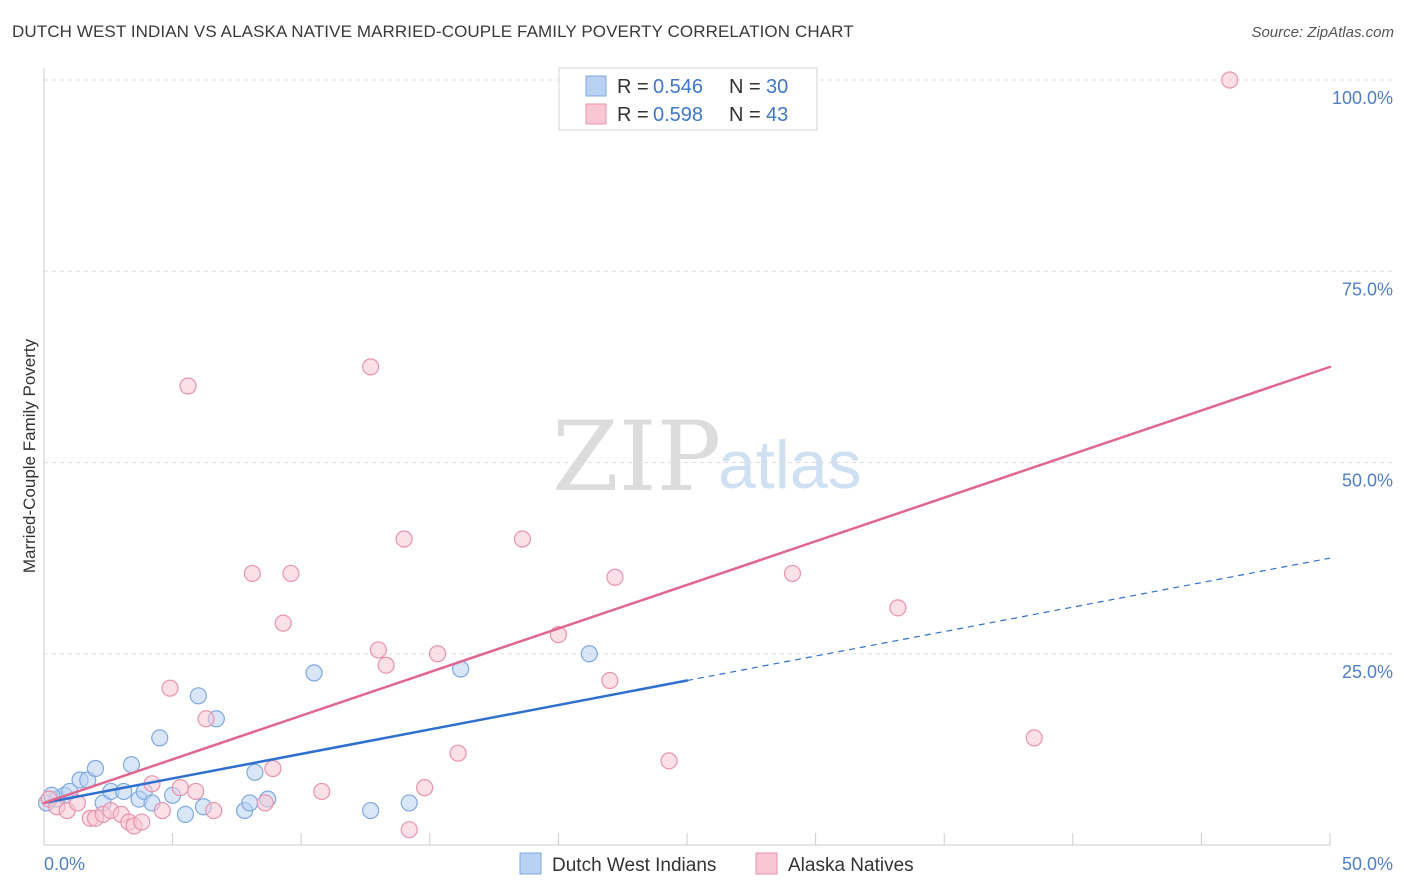  I want to click on trend-line-dutch-west-indians, so click(365, 742).